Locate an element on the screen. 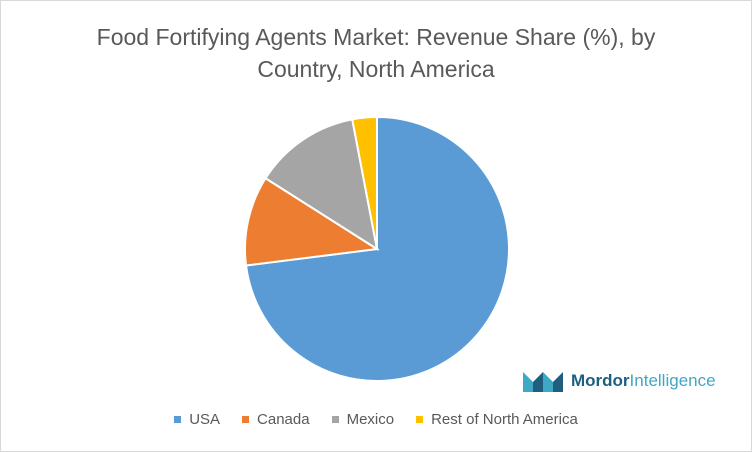  legend-item: Canada is located at coordinates (276, 419).